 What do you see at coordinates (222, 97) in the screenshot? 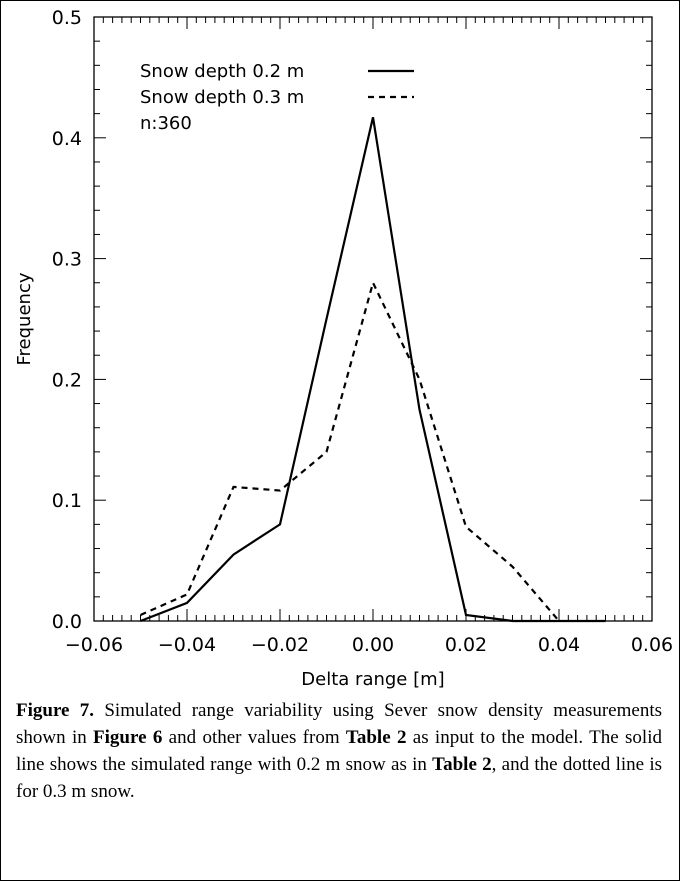
I see `legend-label: Snow depth 0.3 m` at bounding box center [222, 97].